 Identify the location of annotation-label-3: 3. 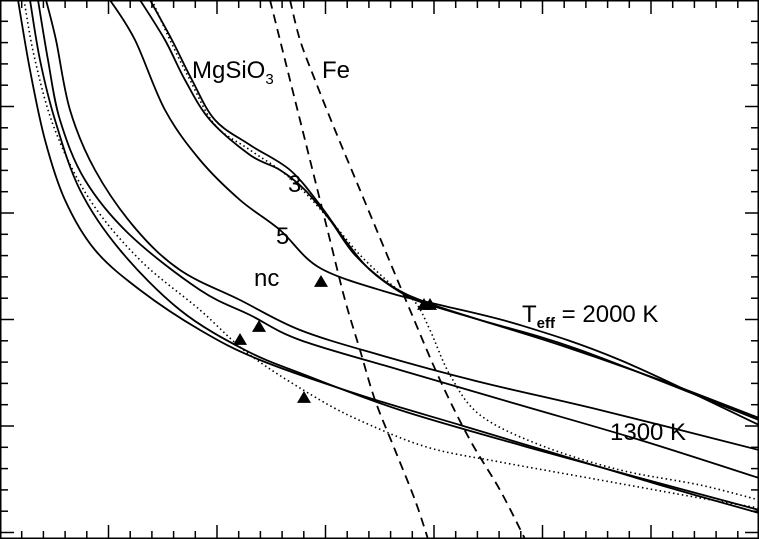
(294, 184).